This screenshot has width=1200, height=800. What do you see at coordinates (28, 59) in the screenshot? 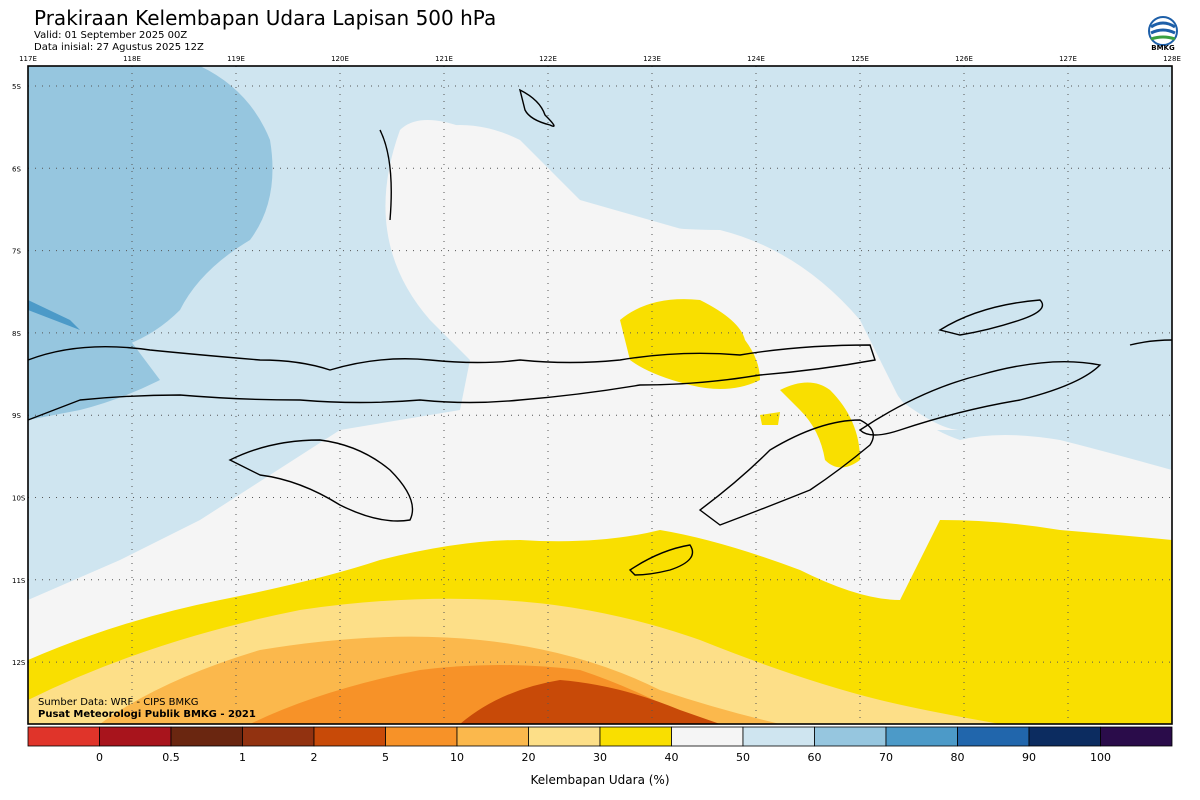
I see `lon-label: 117E` at bounding box center [28, 59].